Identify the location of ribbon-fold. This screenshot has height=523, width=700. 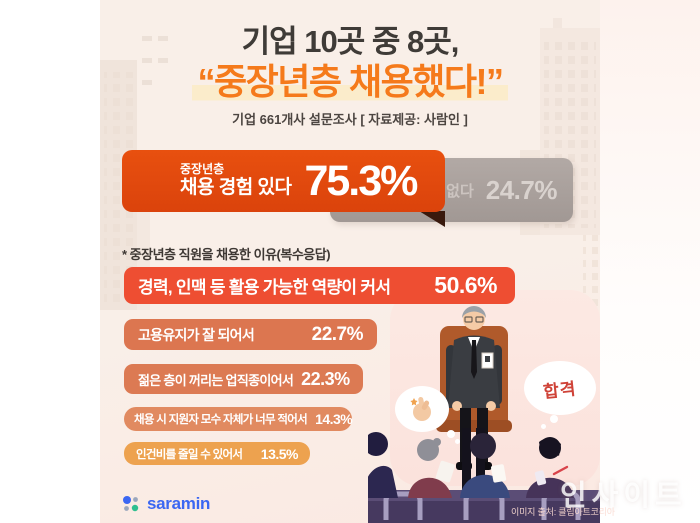
(432, 219).